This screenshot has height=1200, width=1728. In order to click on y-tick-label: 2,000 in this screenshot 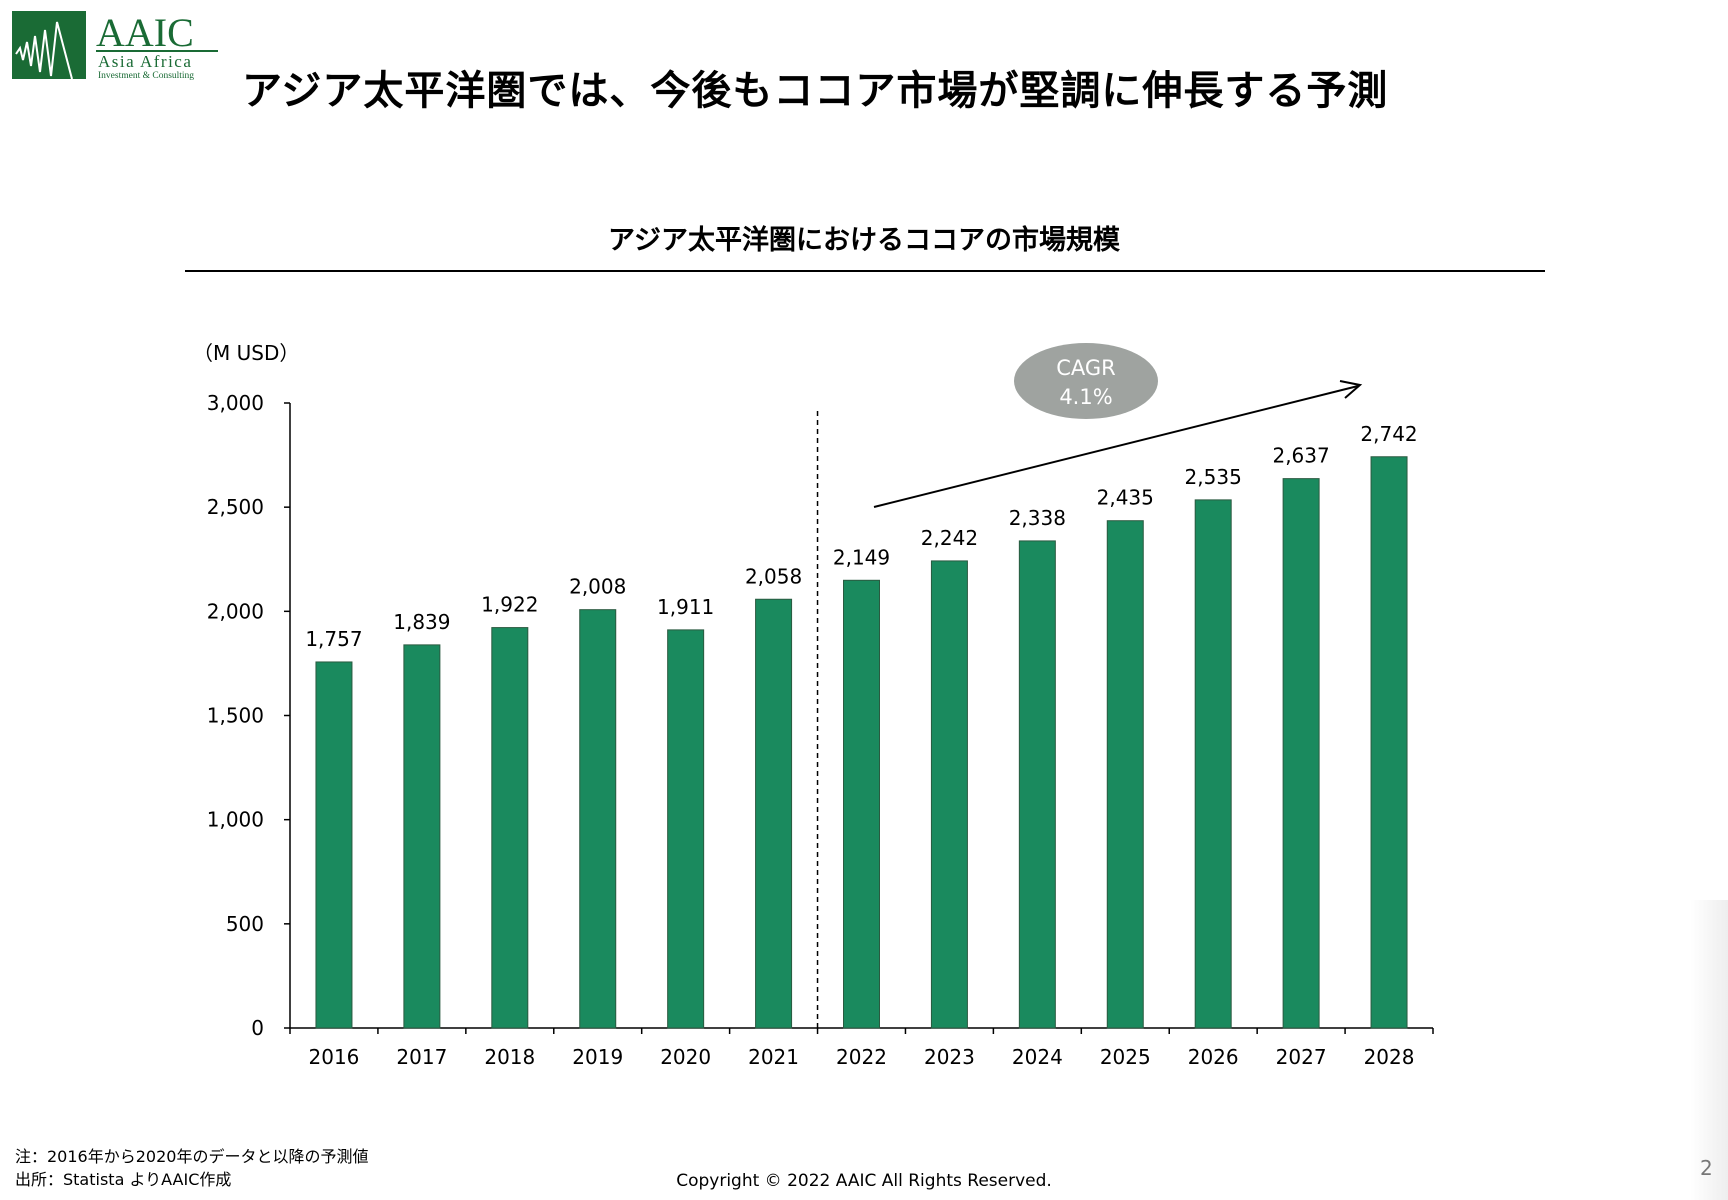, I will do `click(235, 611)`.